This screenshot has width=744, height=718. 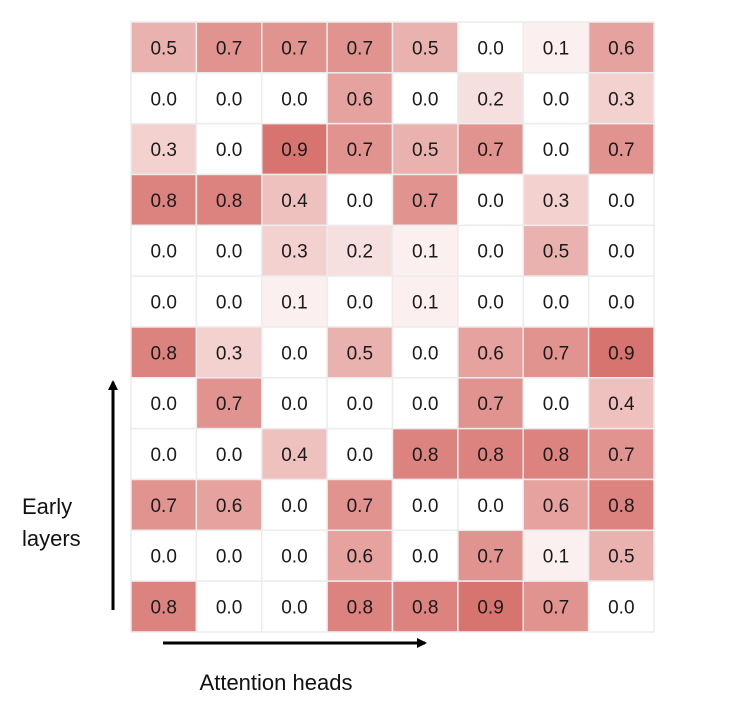 I want to click on heatmap-cell-value: 0.2, so click(x=490, y=99).